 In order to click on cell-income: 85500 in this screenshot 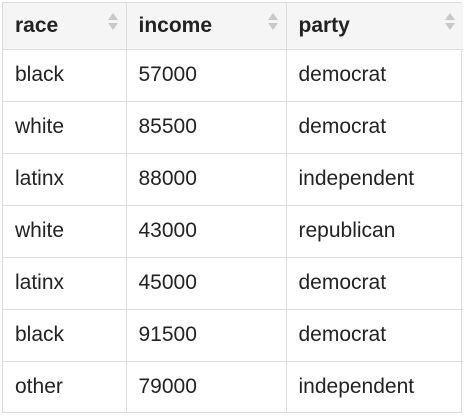, I will do `click(206, 127)`.